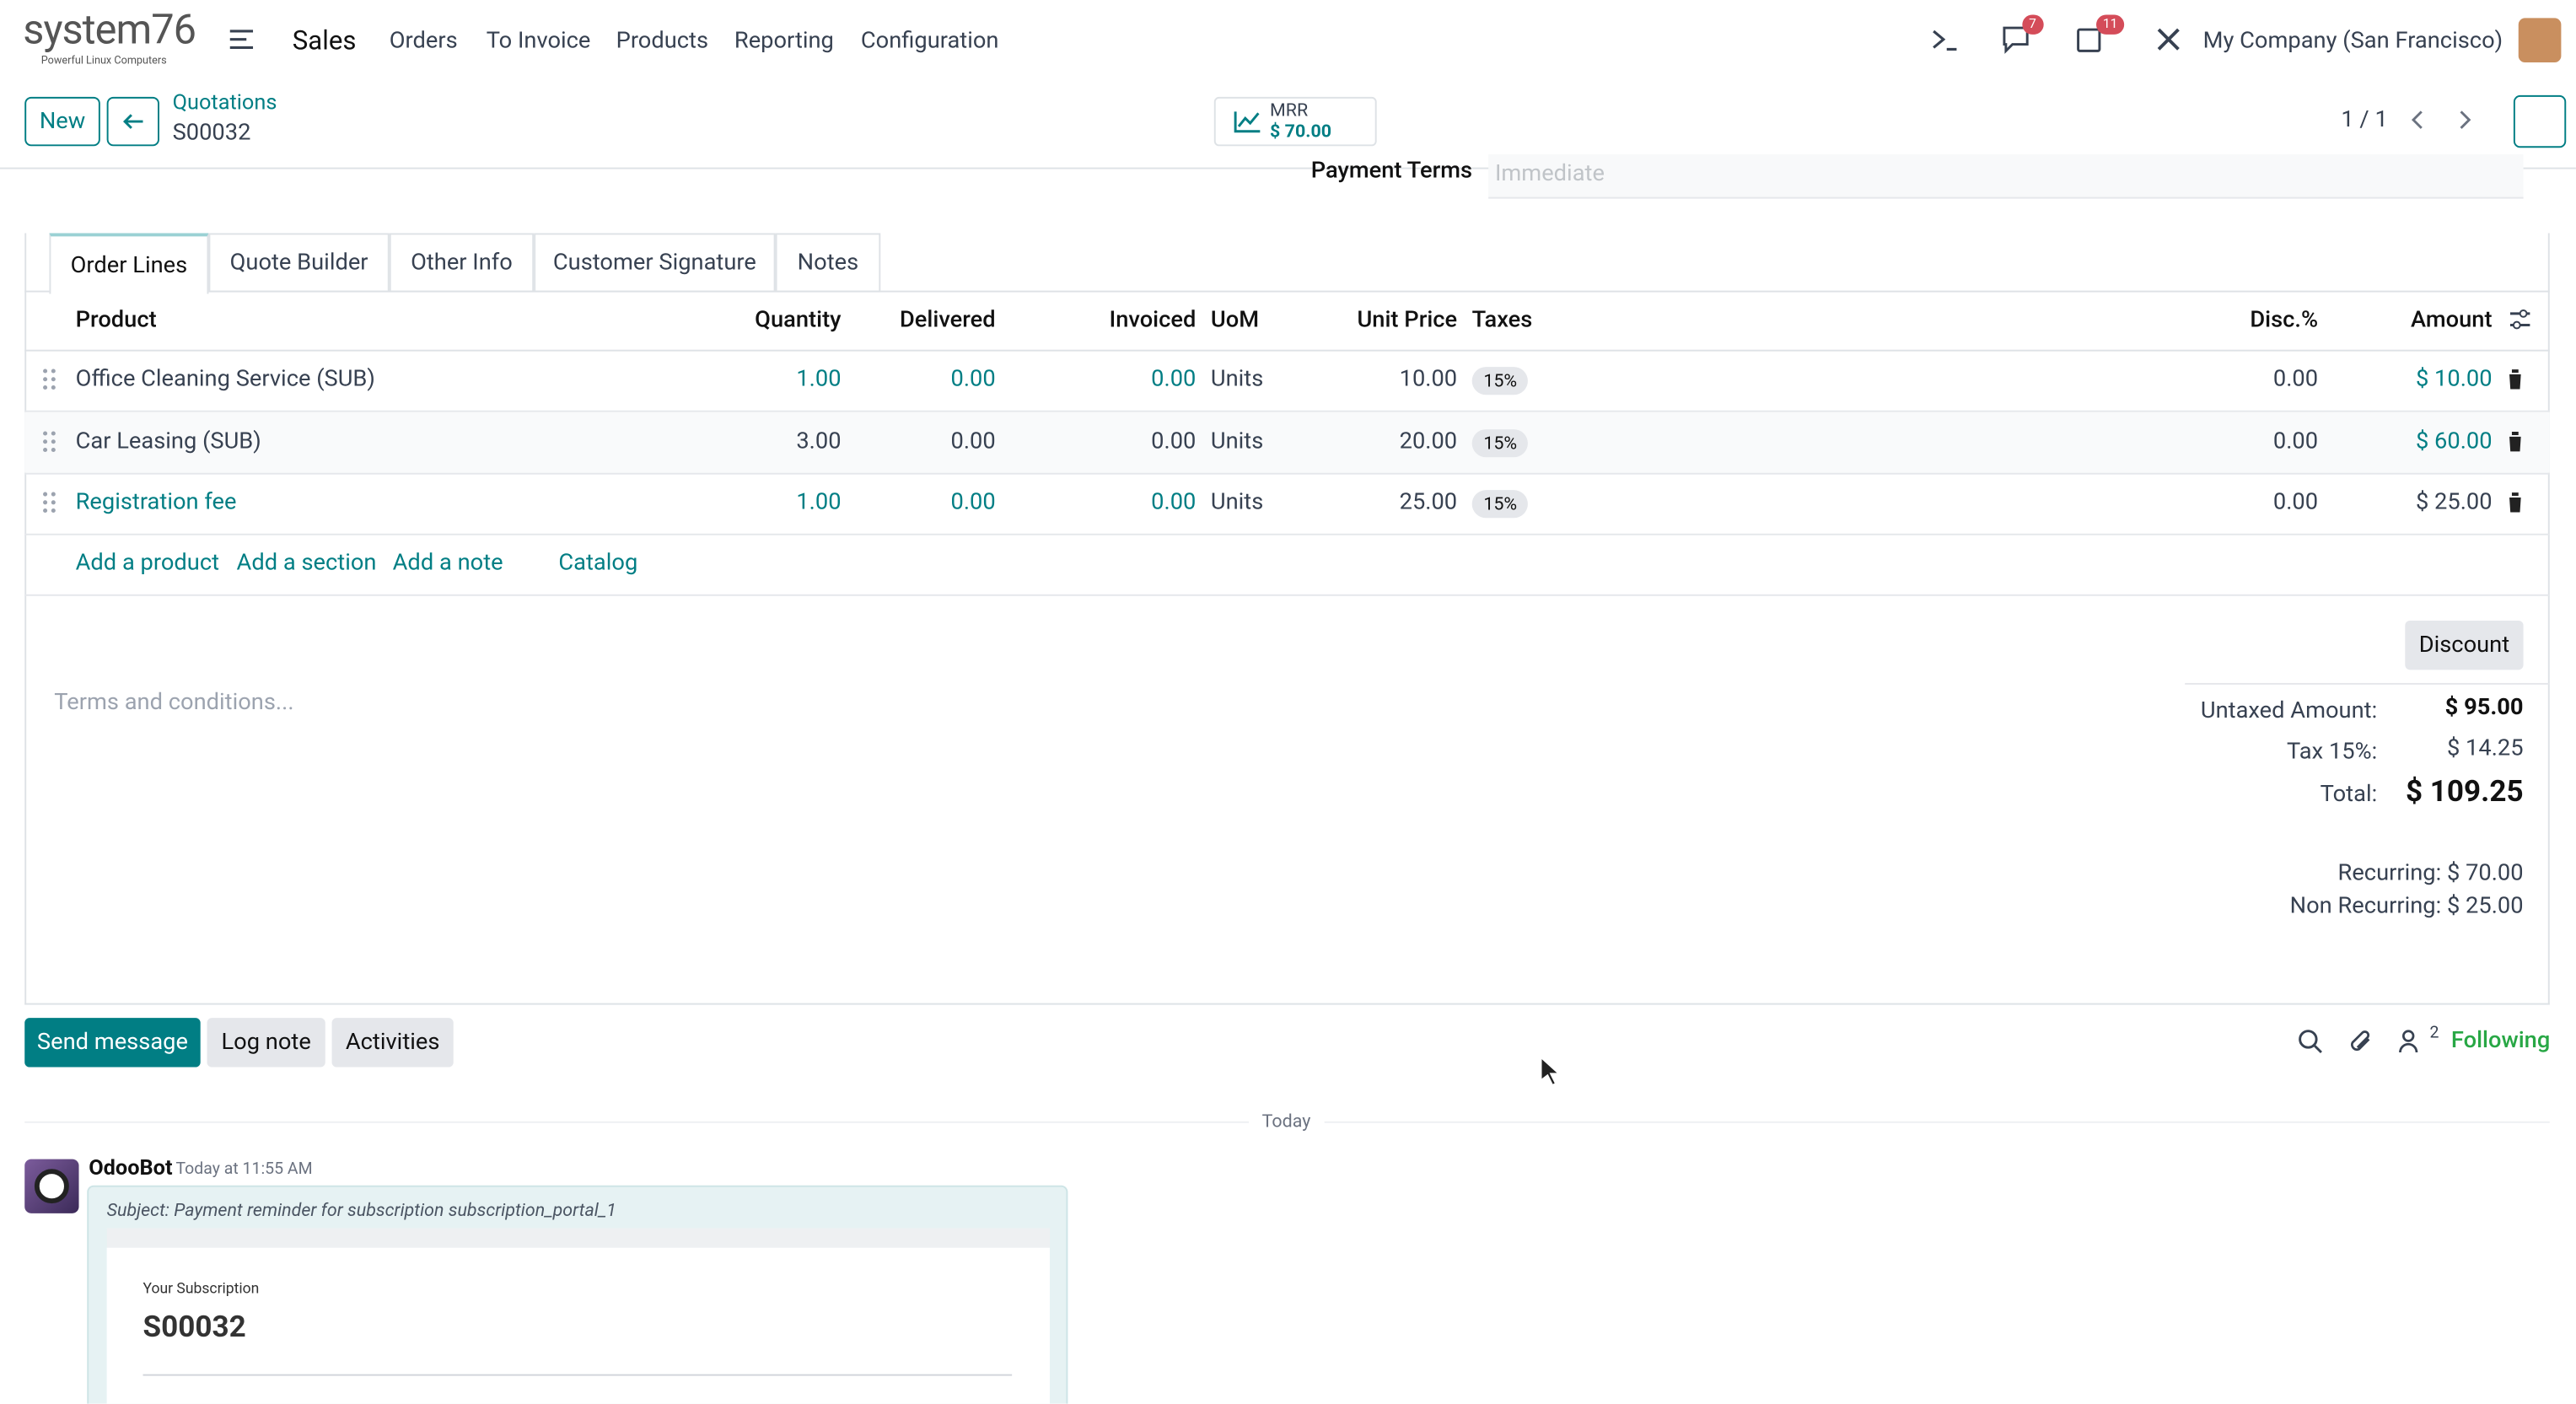  What do you see at coordinates (2352, 41) in the screenshot?
I see `company-switch: My Company (San Francisco)` at bounding box center [2352, 41].